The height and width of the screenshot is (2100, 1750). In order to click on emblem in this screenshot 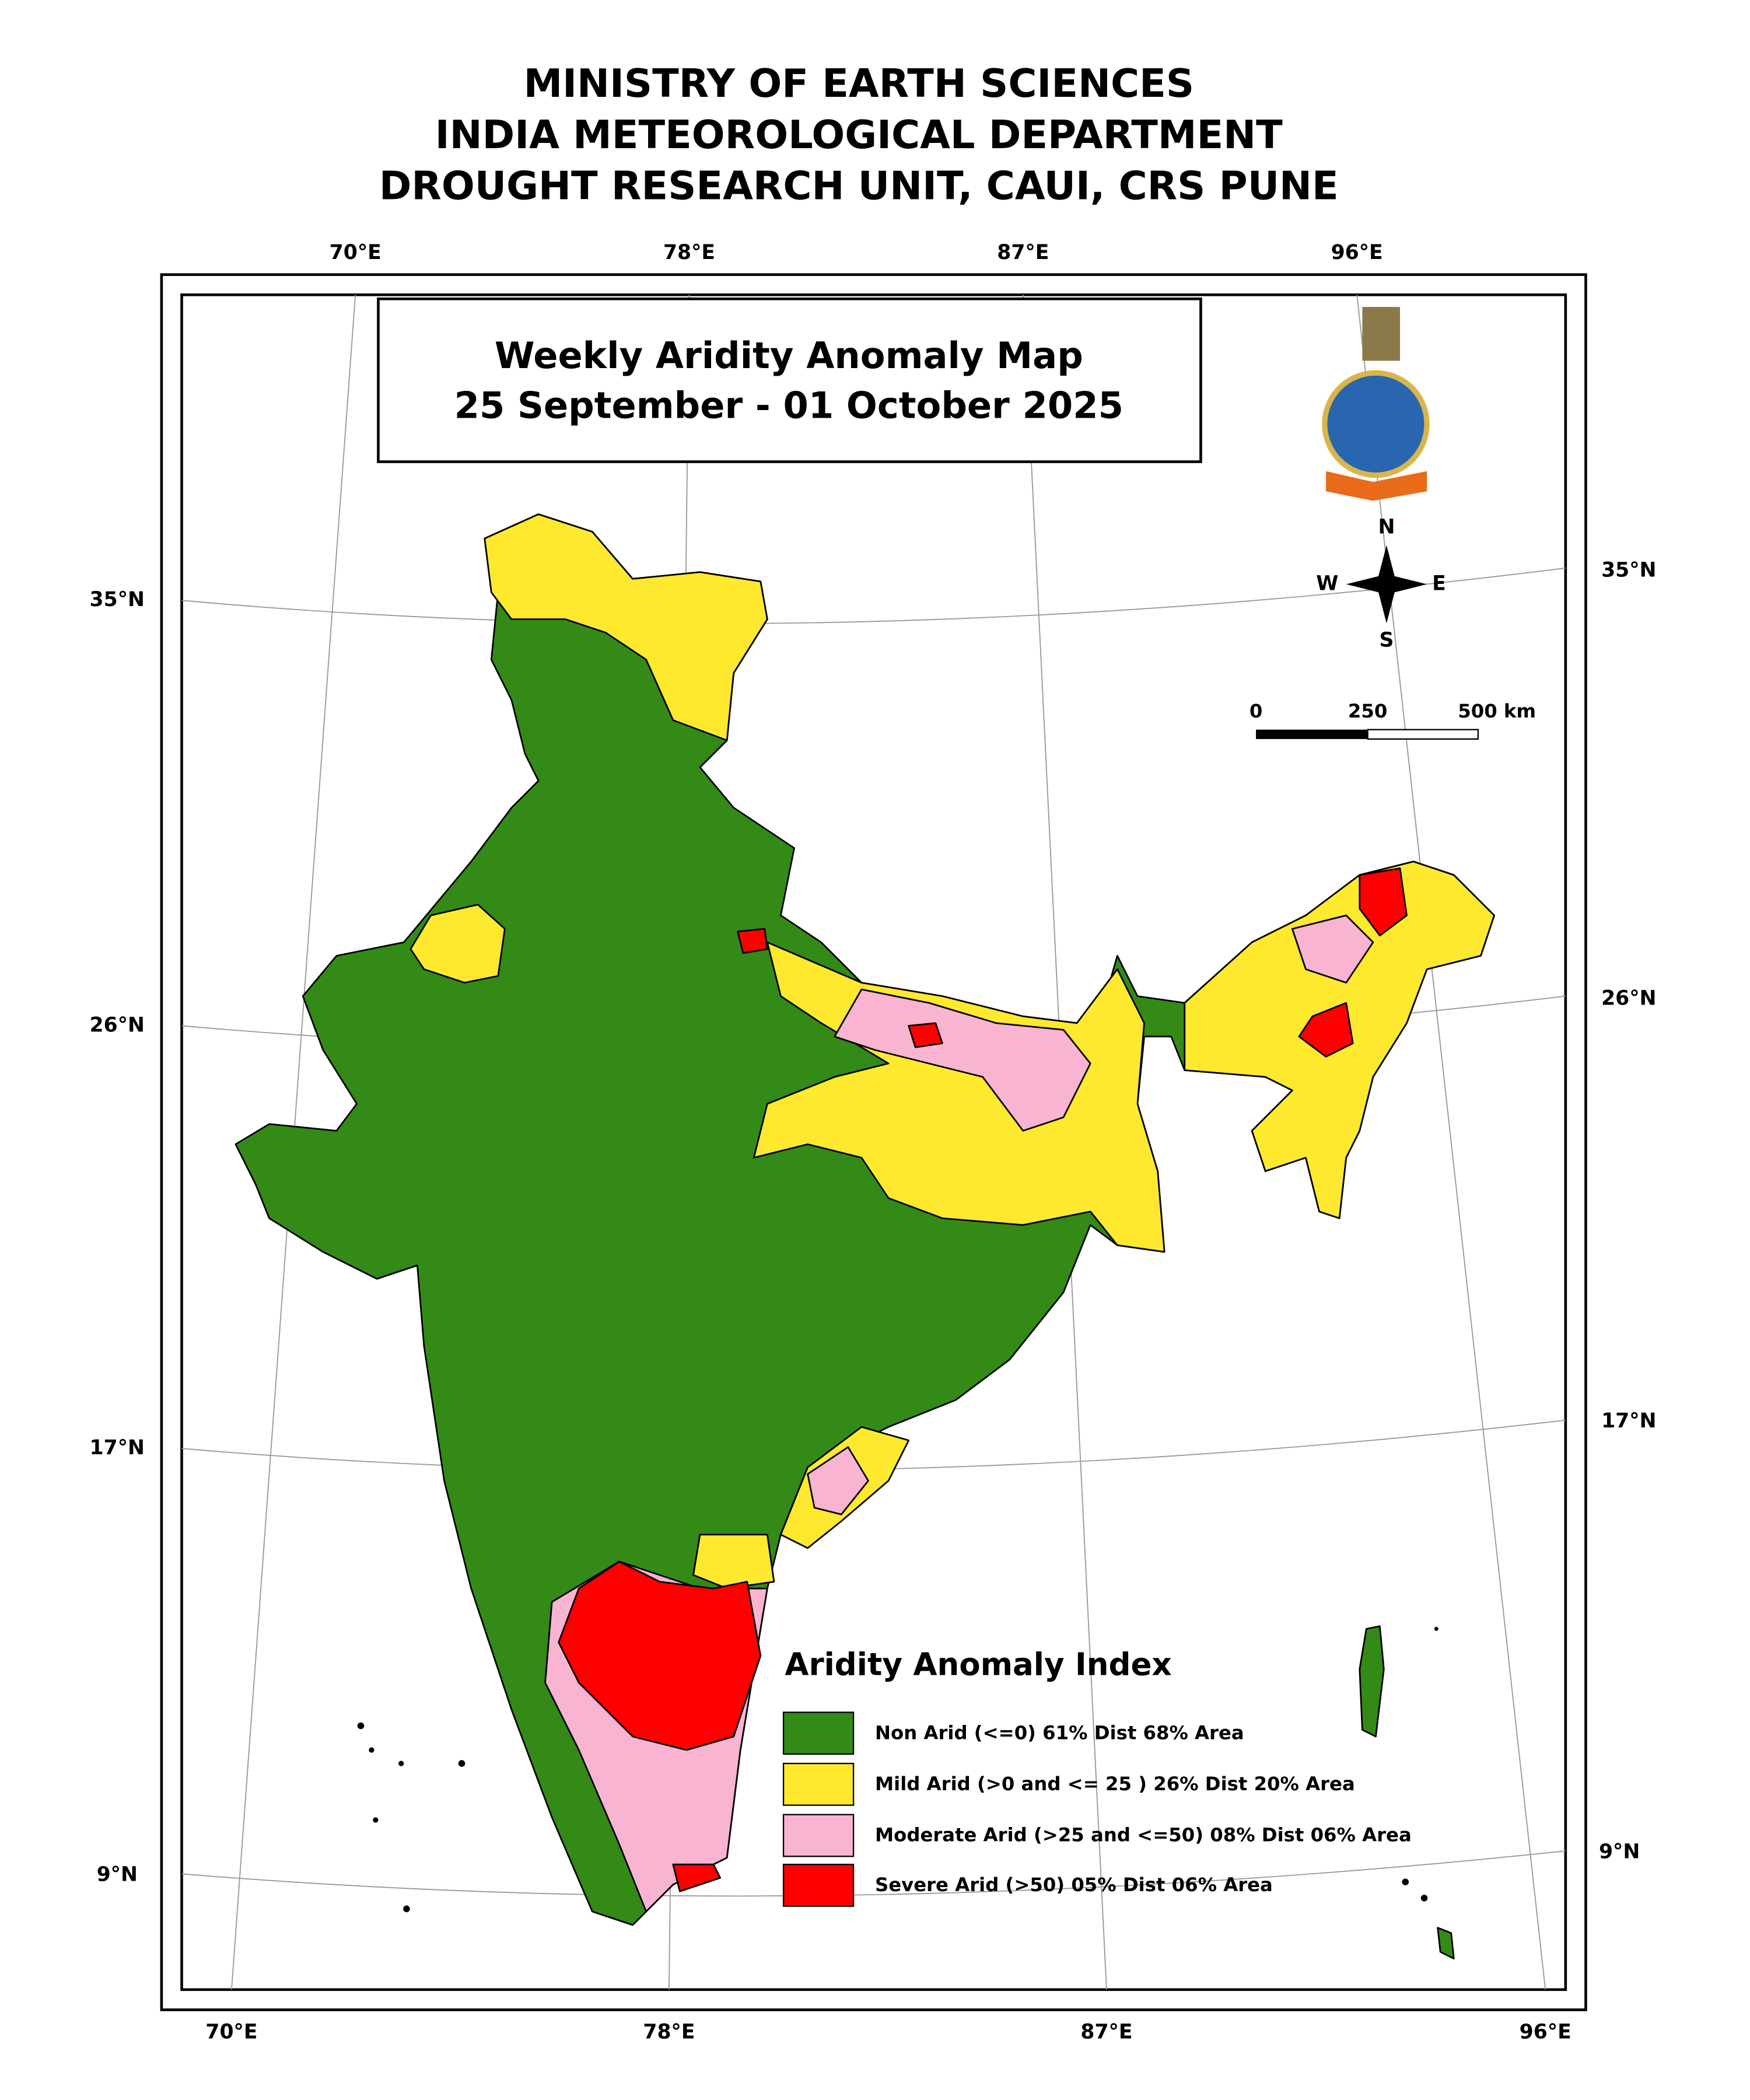, I will do `click(1381, 334)`.